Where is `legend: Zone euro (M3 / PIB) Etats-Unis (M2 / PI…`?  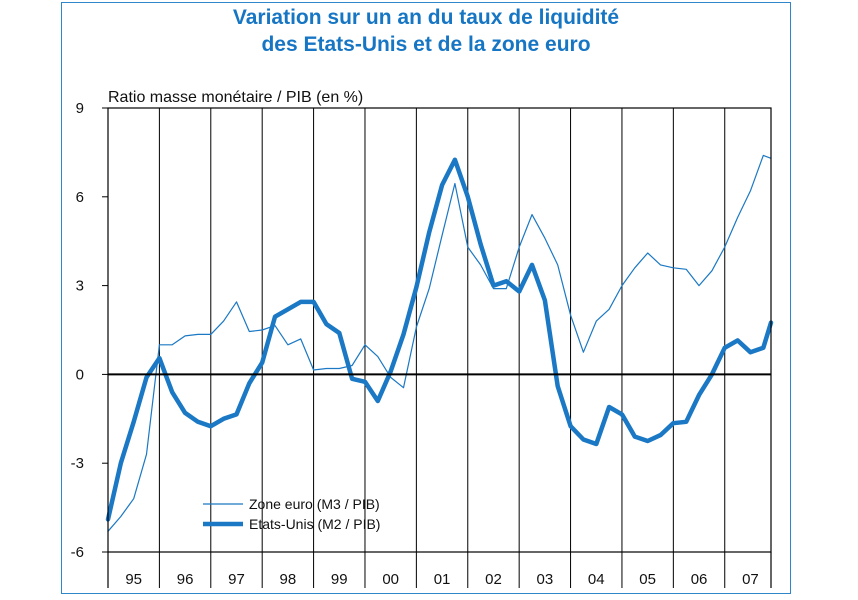
legend: Zone euro (M3 / PIB) Etats-Unis (M2 / PI… is located at coordinates (291, 514).